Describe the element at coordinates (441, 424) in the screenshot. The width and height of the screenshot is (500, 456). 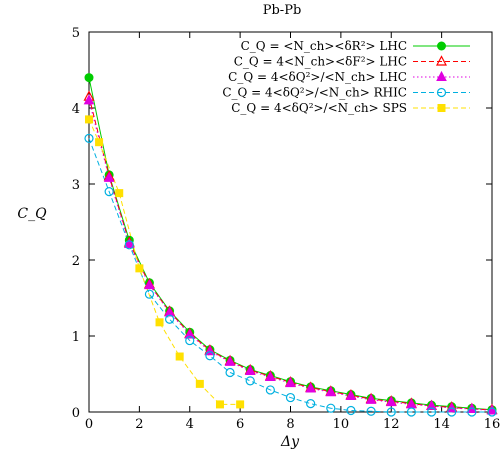
I see `x-tick-label: 14` at that location.